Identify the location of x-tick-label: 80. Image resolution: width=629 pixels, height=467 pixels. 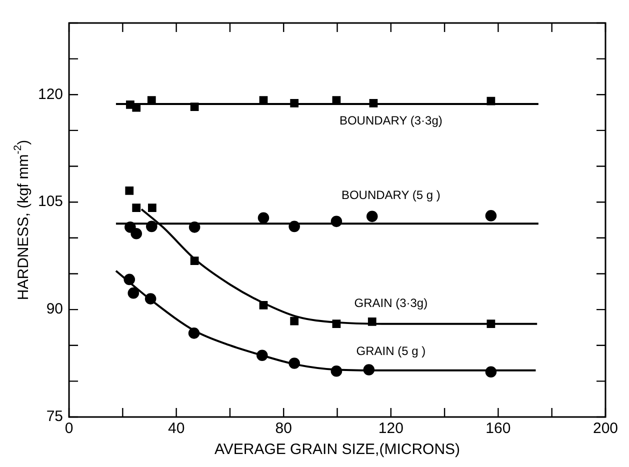
(283, 429).